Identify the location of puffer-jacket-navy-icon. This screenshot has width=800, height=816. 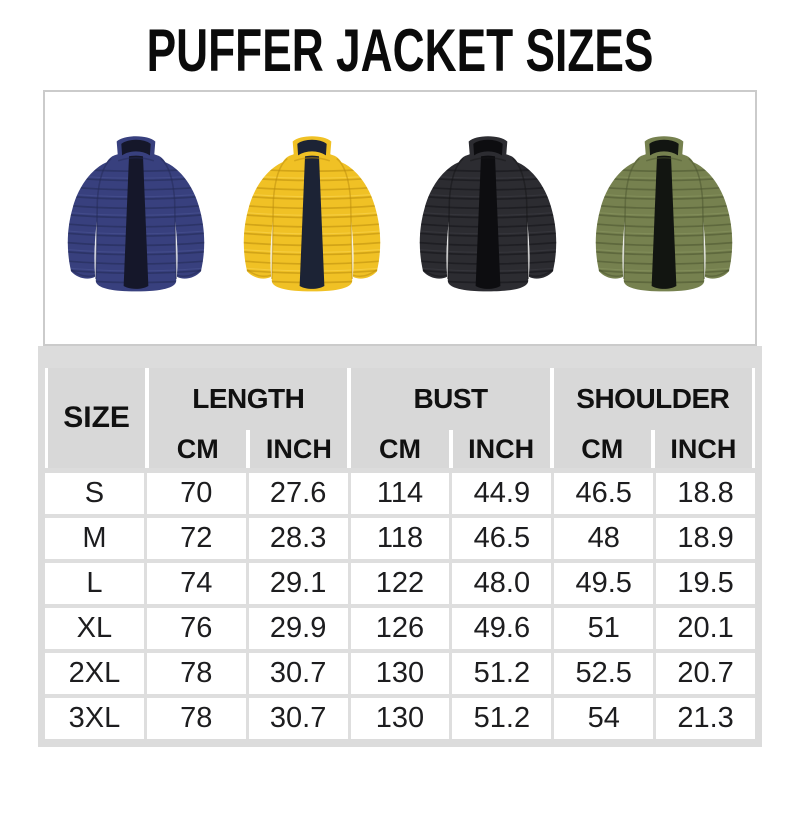
(136, 218).